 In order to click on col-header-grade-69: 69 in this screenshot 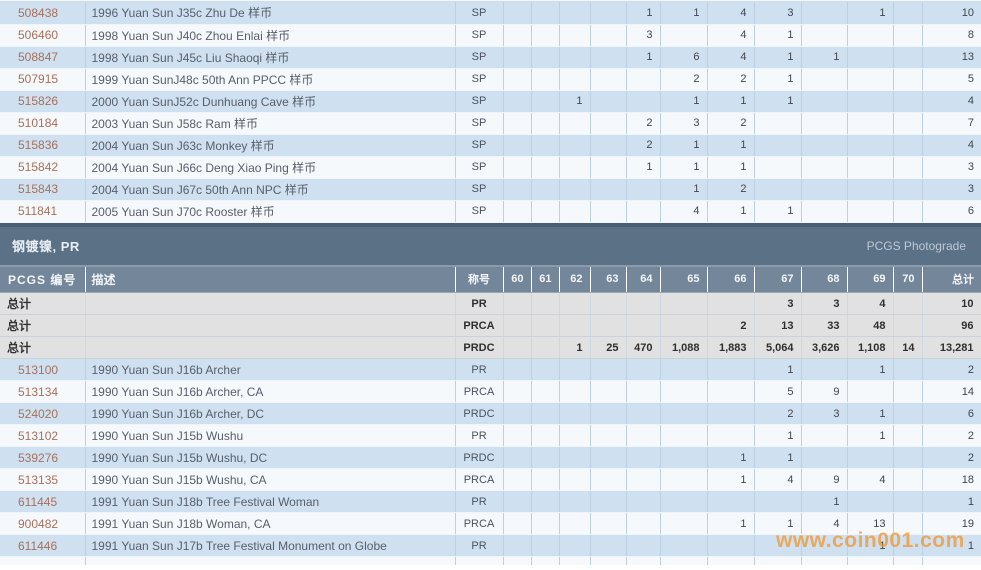, I will do `click(870, 279)`.